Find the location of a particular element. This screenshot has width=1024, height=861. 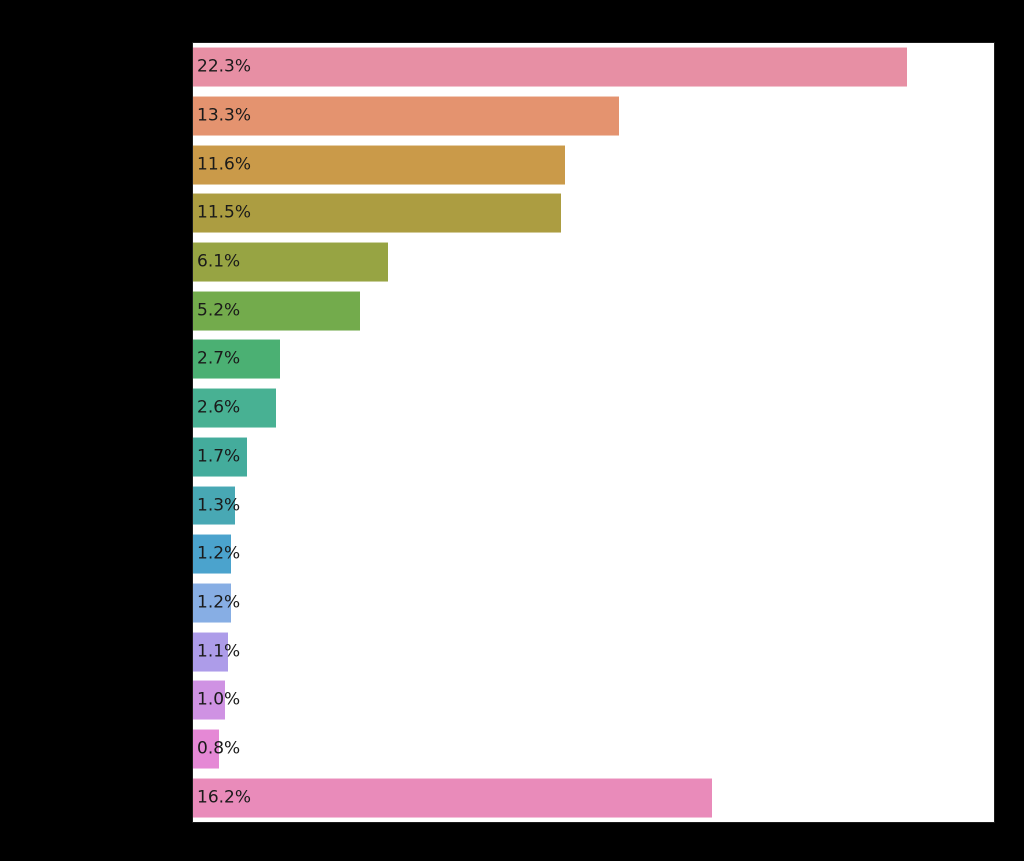

bar-value-label: 11.6% is located at coordinates (224, 164).